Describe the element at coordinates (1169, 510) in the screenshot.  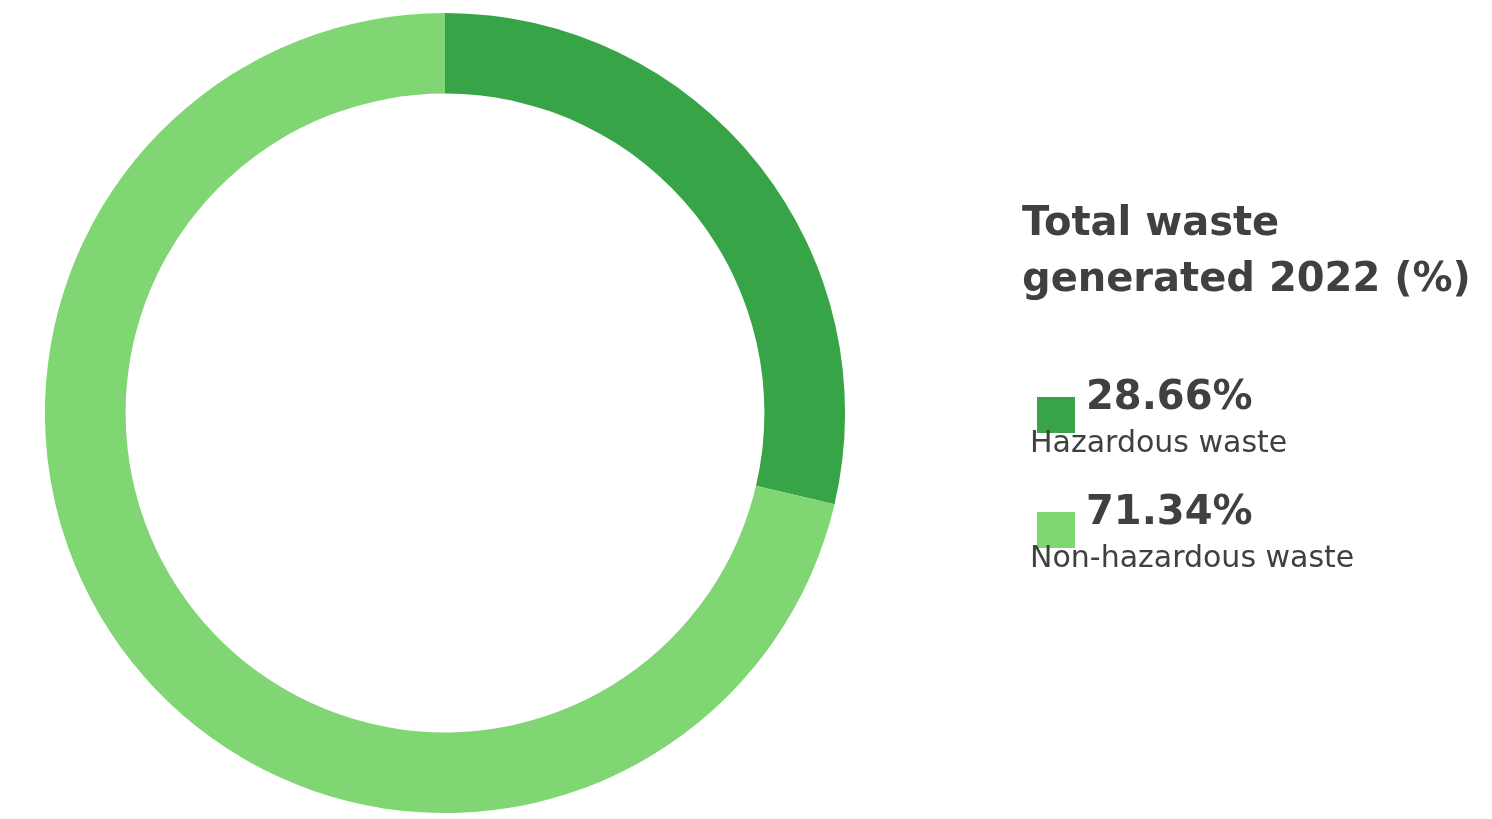
I see `data-label: 71.34%` at that location.